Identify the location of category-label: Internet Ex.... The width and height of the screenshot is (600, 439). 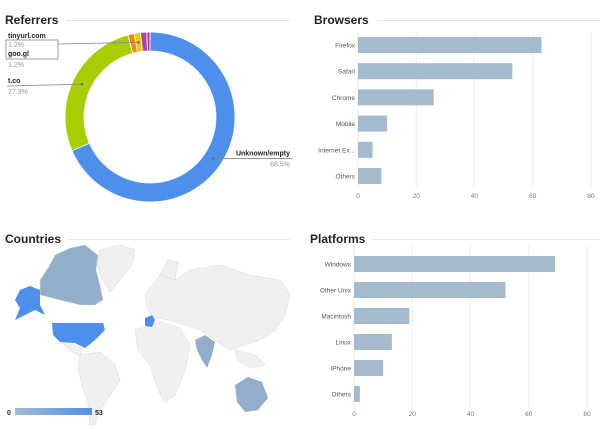
(336, 150).